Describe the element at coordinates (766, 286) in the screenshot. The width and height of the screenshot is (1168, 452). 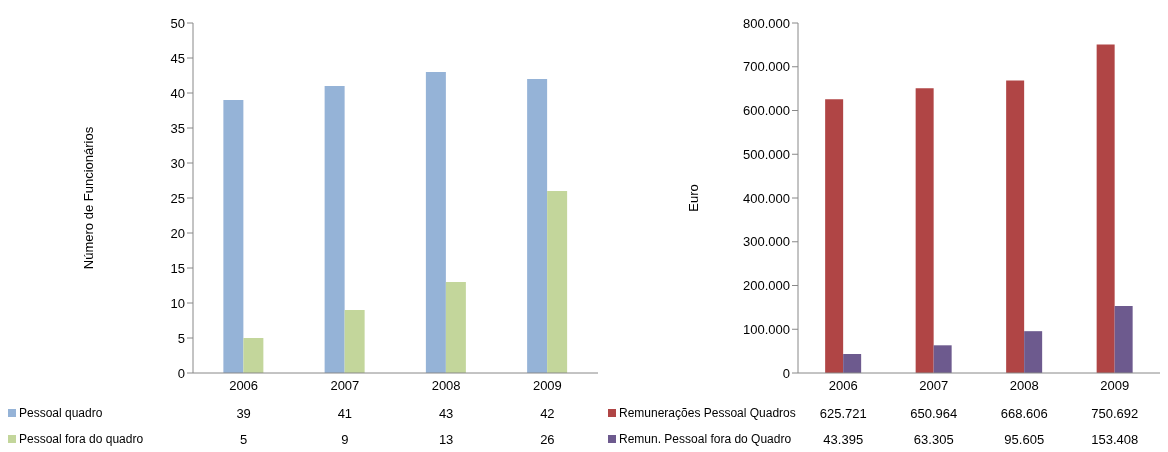
I see `y-tick-label: 200.000` at that location.